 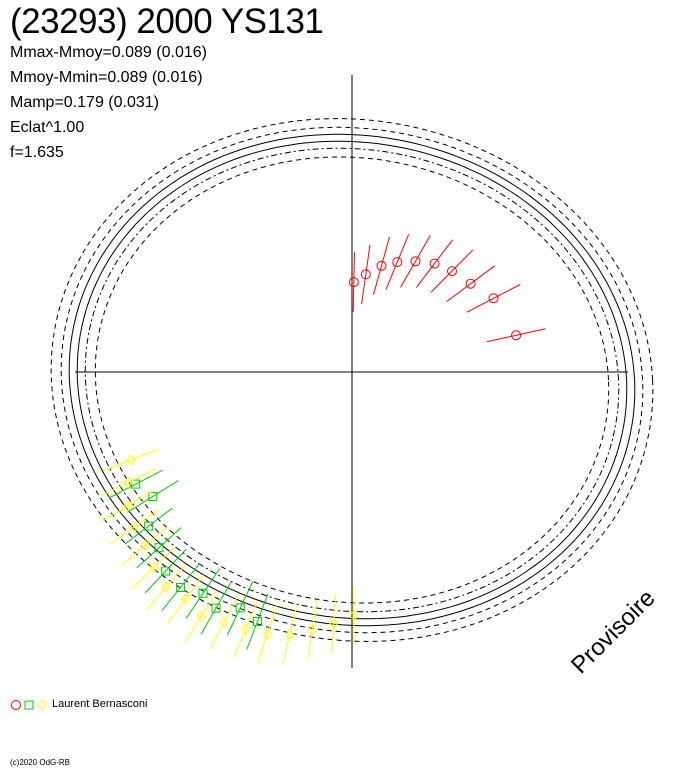 I want to click on stat-mamp: Mamp=0.179 (0.031), so click(x=84, y=102).